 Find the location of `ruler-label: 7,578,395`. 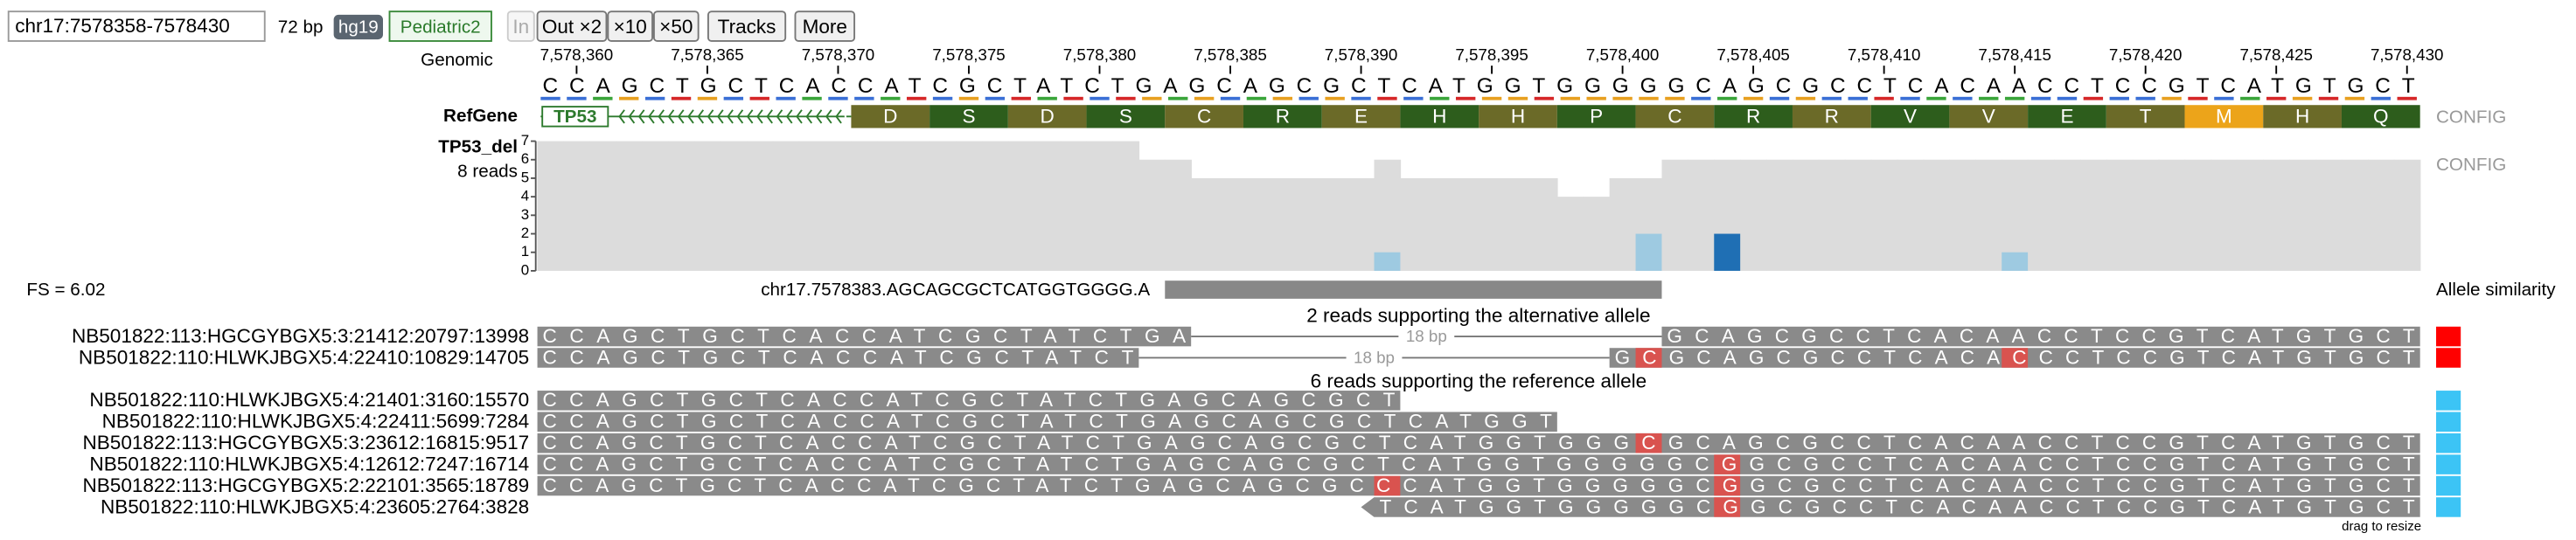

ruler-label: 7,578,395 is located at coordinates (1491, 54).